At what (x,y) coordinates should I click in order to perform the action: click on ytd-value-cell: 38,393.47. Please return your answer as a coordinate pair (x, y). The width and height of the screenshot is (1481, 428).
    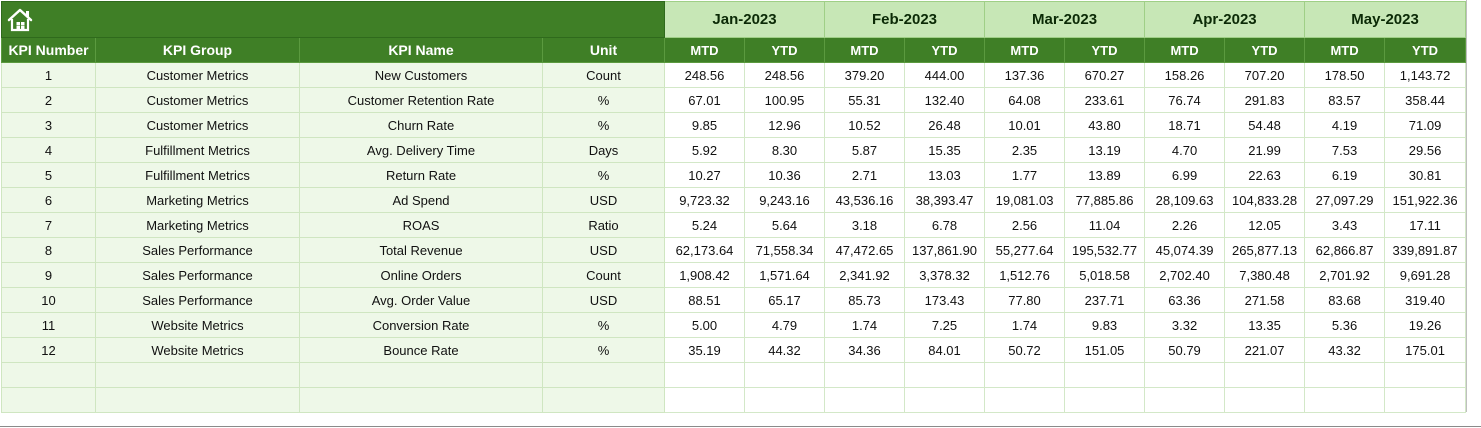
    Looking at the image, I should click on (944, 200).